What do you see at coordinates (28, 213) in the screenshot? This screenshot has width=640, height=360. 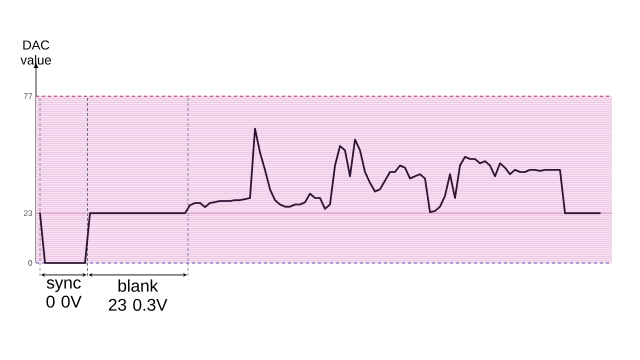 I see `y-tick-label: 23` at bounding box center [28, 213].